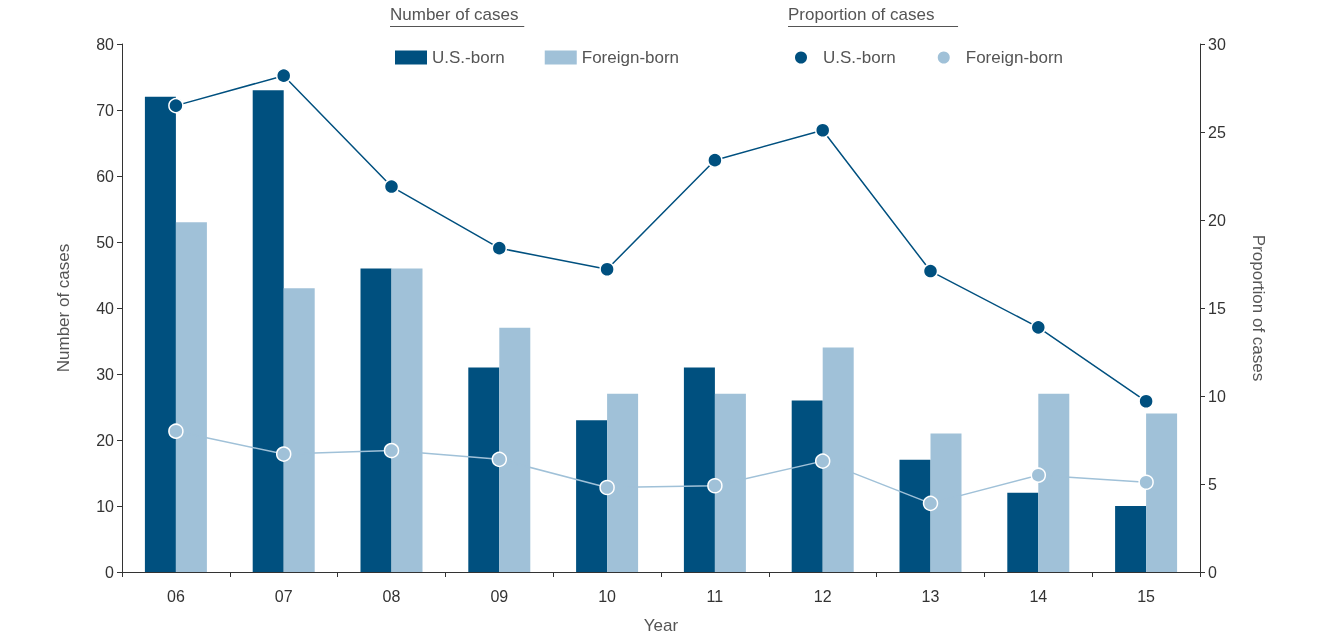 The image size is (1325, 640). Describe the element at coordinates (1217, 308) in the screenshot. I see `y2-tick-label: 15` at that location.